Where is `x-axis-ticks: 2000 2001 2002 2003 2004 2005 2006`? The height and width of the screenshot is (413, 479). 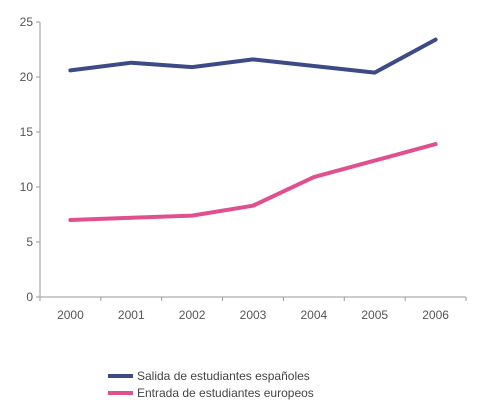
x-axis-ticks: 2000 2001 2002 2003 2004 2005 2006 is located at coordinates (253, 309).